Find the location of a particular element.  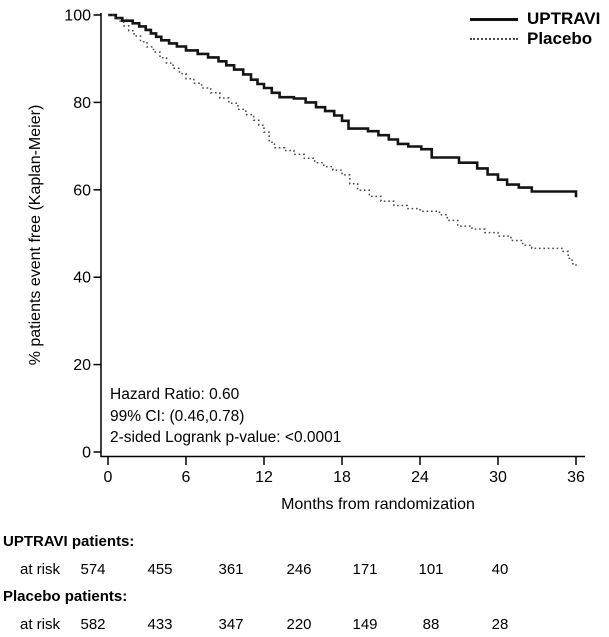

risk-count: 220 is located at coordinates (299, 624).